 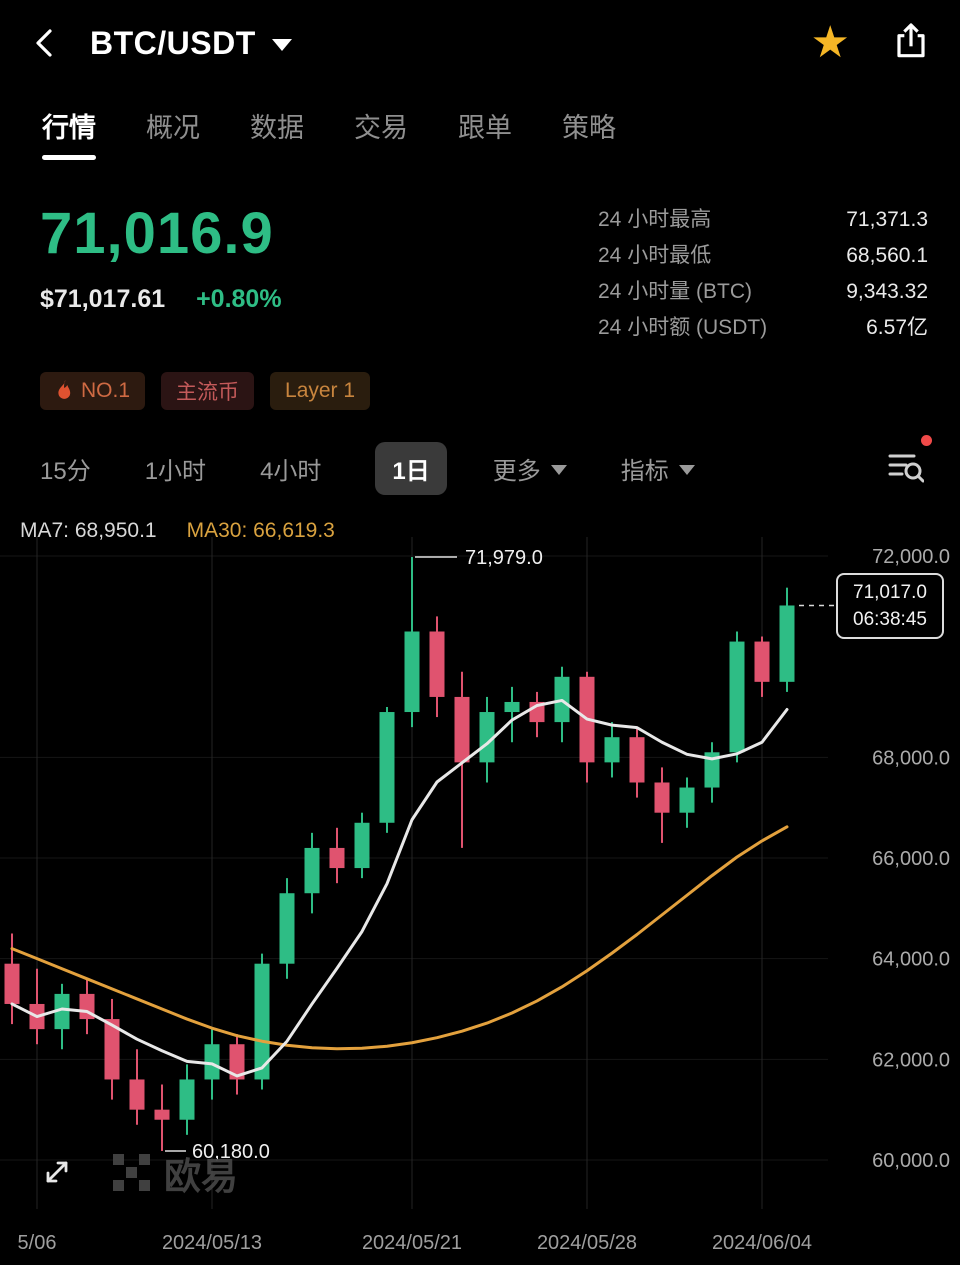 I want to click on symbol-selector: BTC/USDT, so click(x=191, y=43).